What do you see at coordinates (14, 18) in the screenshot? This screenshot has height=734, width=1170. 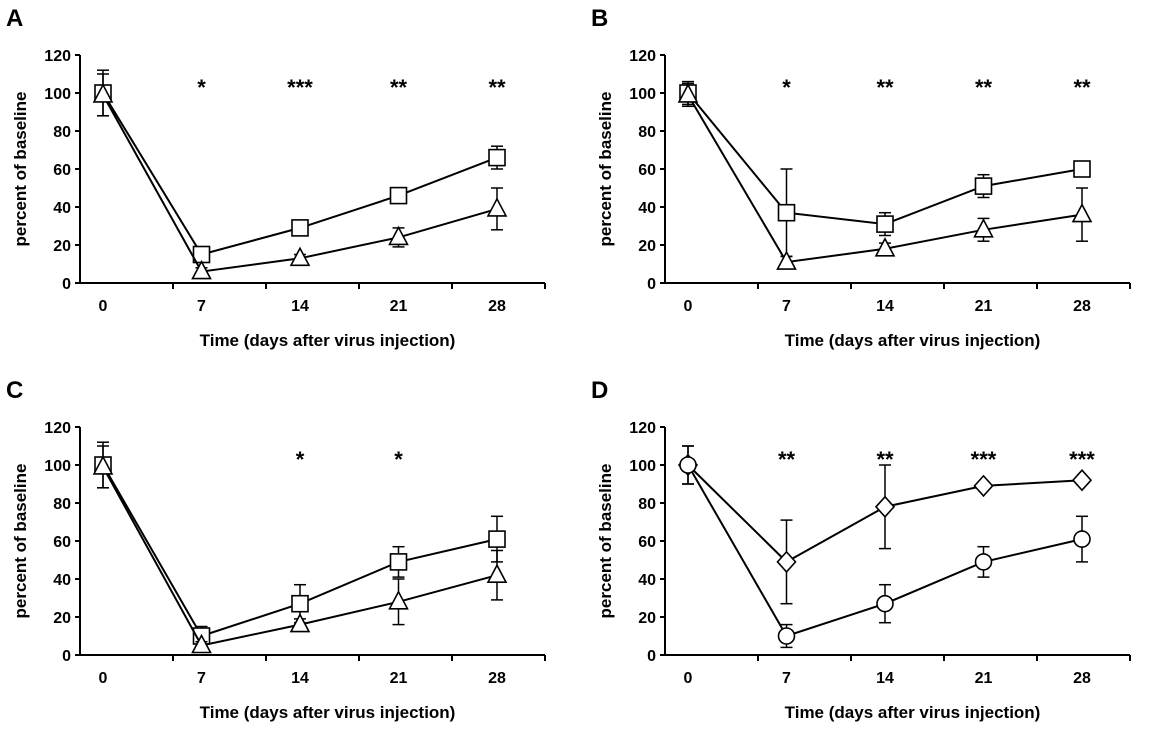 I see `panel-letter: A` at bounding box center [14, 18].